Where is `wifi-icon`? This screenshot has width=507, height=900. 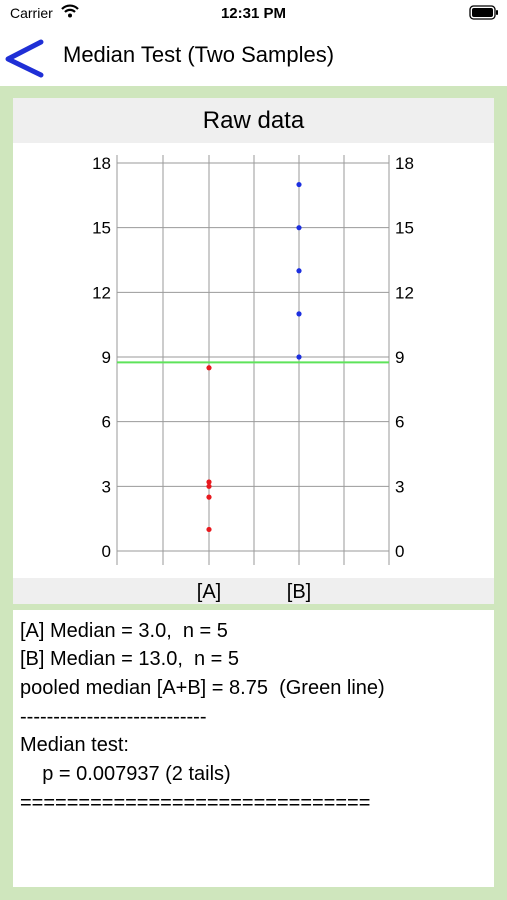
wifi-icon is located at coordinates (70, 11).